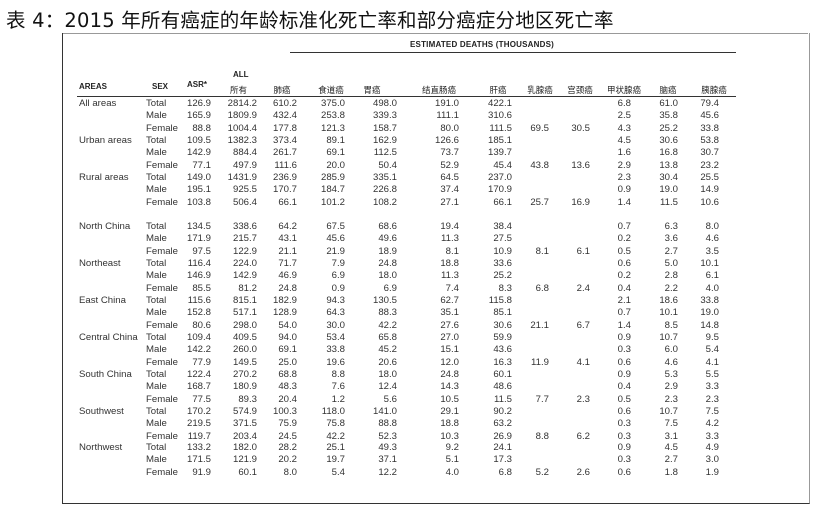 Image resolution: width=813 pixels, height=508 pixels. Describe the element at coordinates (199, 263) in the screenshot. I see `table-cell: 116.4` at that location.